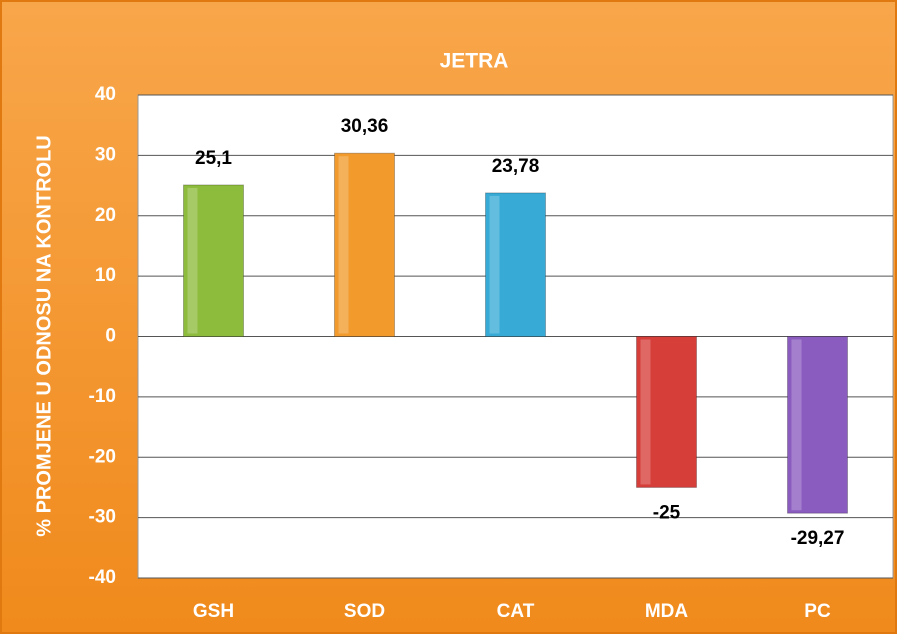 This screenshot has height=634, width=897. Describe the element at coordinates (213, 158) in the screenshot. I see `value-label: 25,1` at that location.